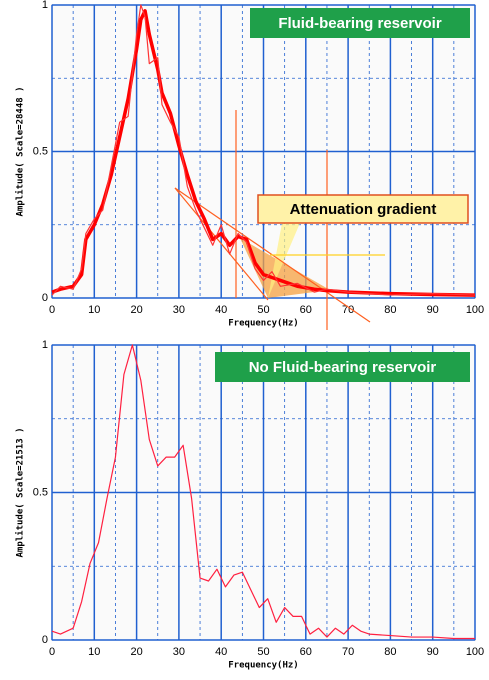  I want to click on y-axis-label: Amplitude( Scale=28448 ), so click(20, 151).